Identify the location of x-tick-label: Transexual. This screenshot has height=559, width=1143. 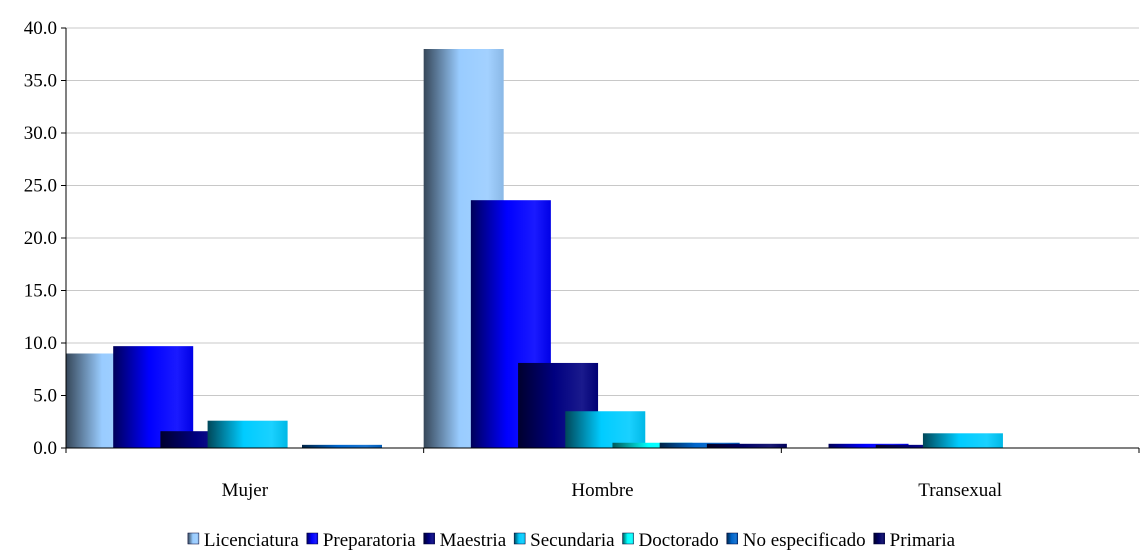
(960, 490).